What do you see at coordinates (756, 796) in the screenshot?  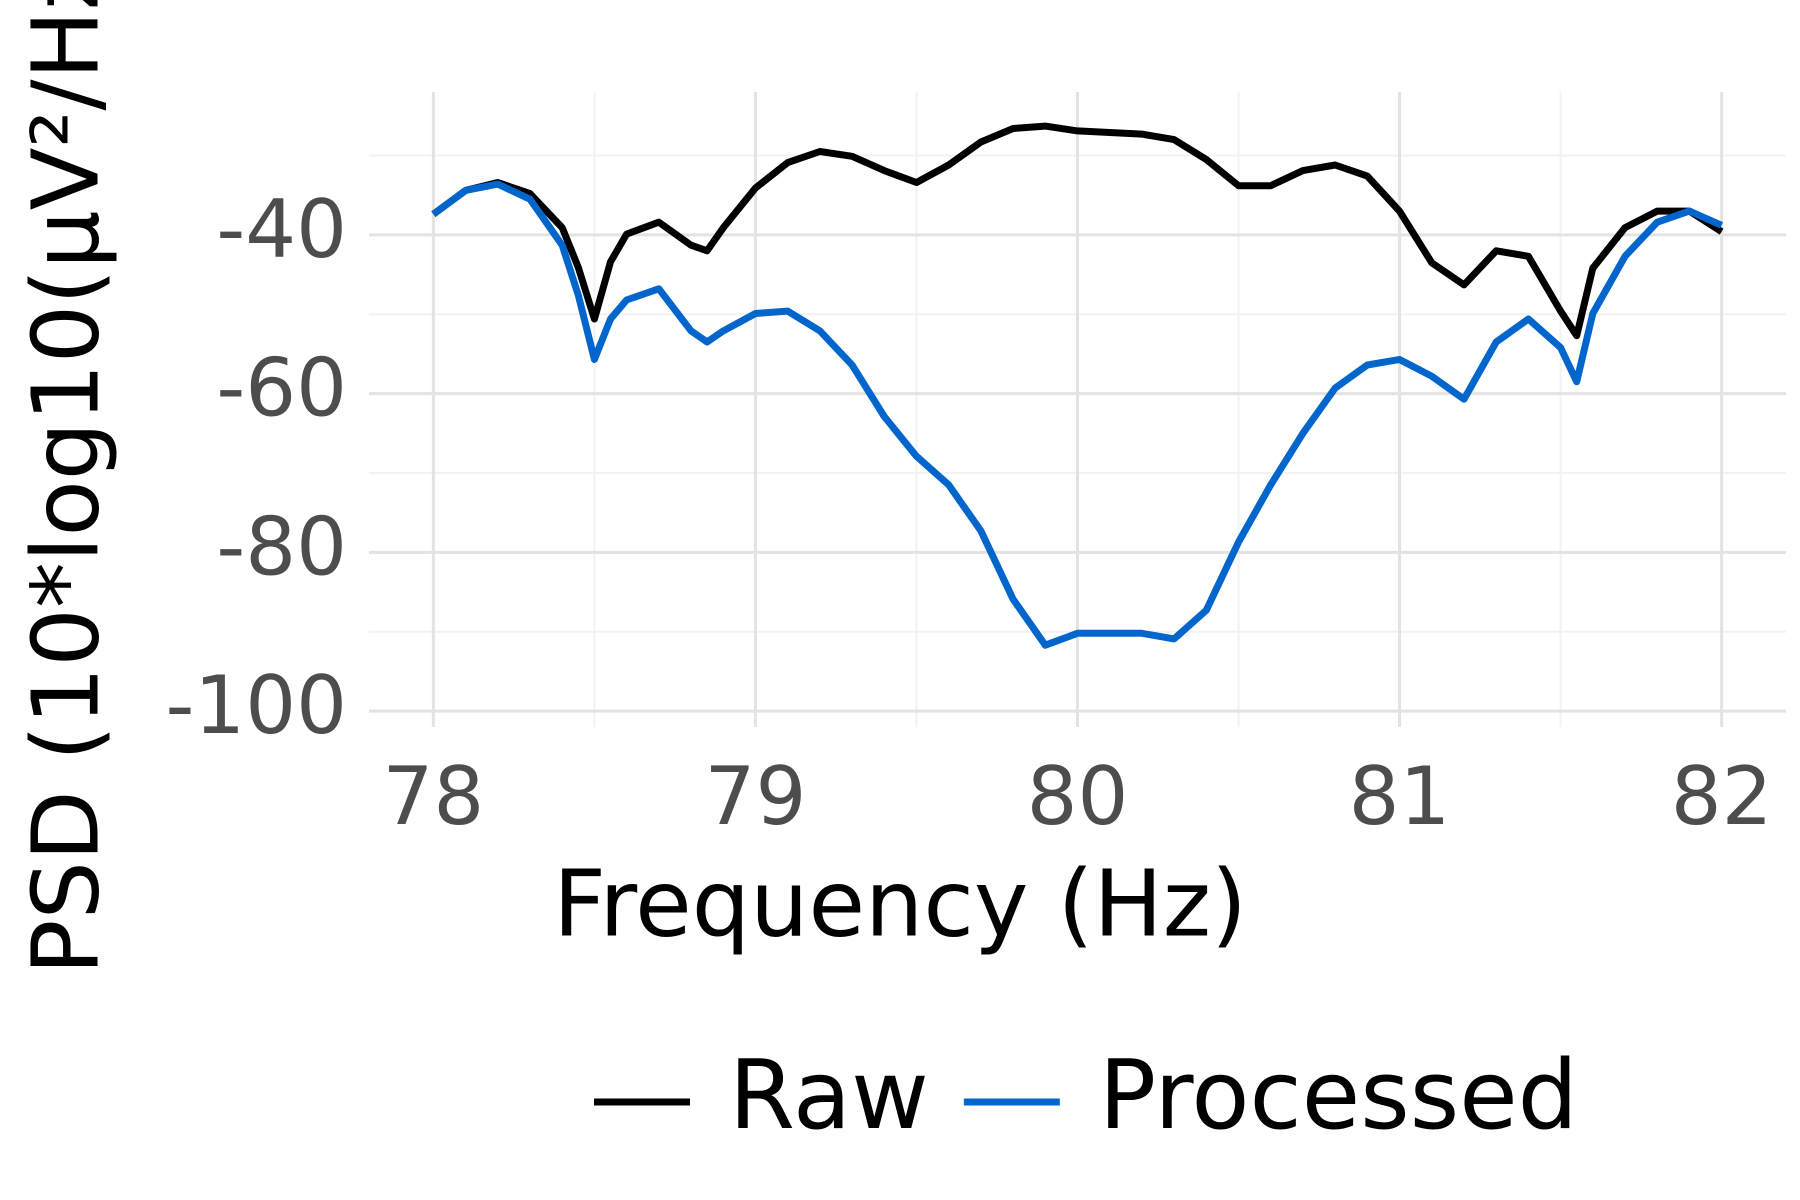 I see `x-tick-label: 79` at bounding box center [756, 796].